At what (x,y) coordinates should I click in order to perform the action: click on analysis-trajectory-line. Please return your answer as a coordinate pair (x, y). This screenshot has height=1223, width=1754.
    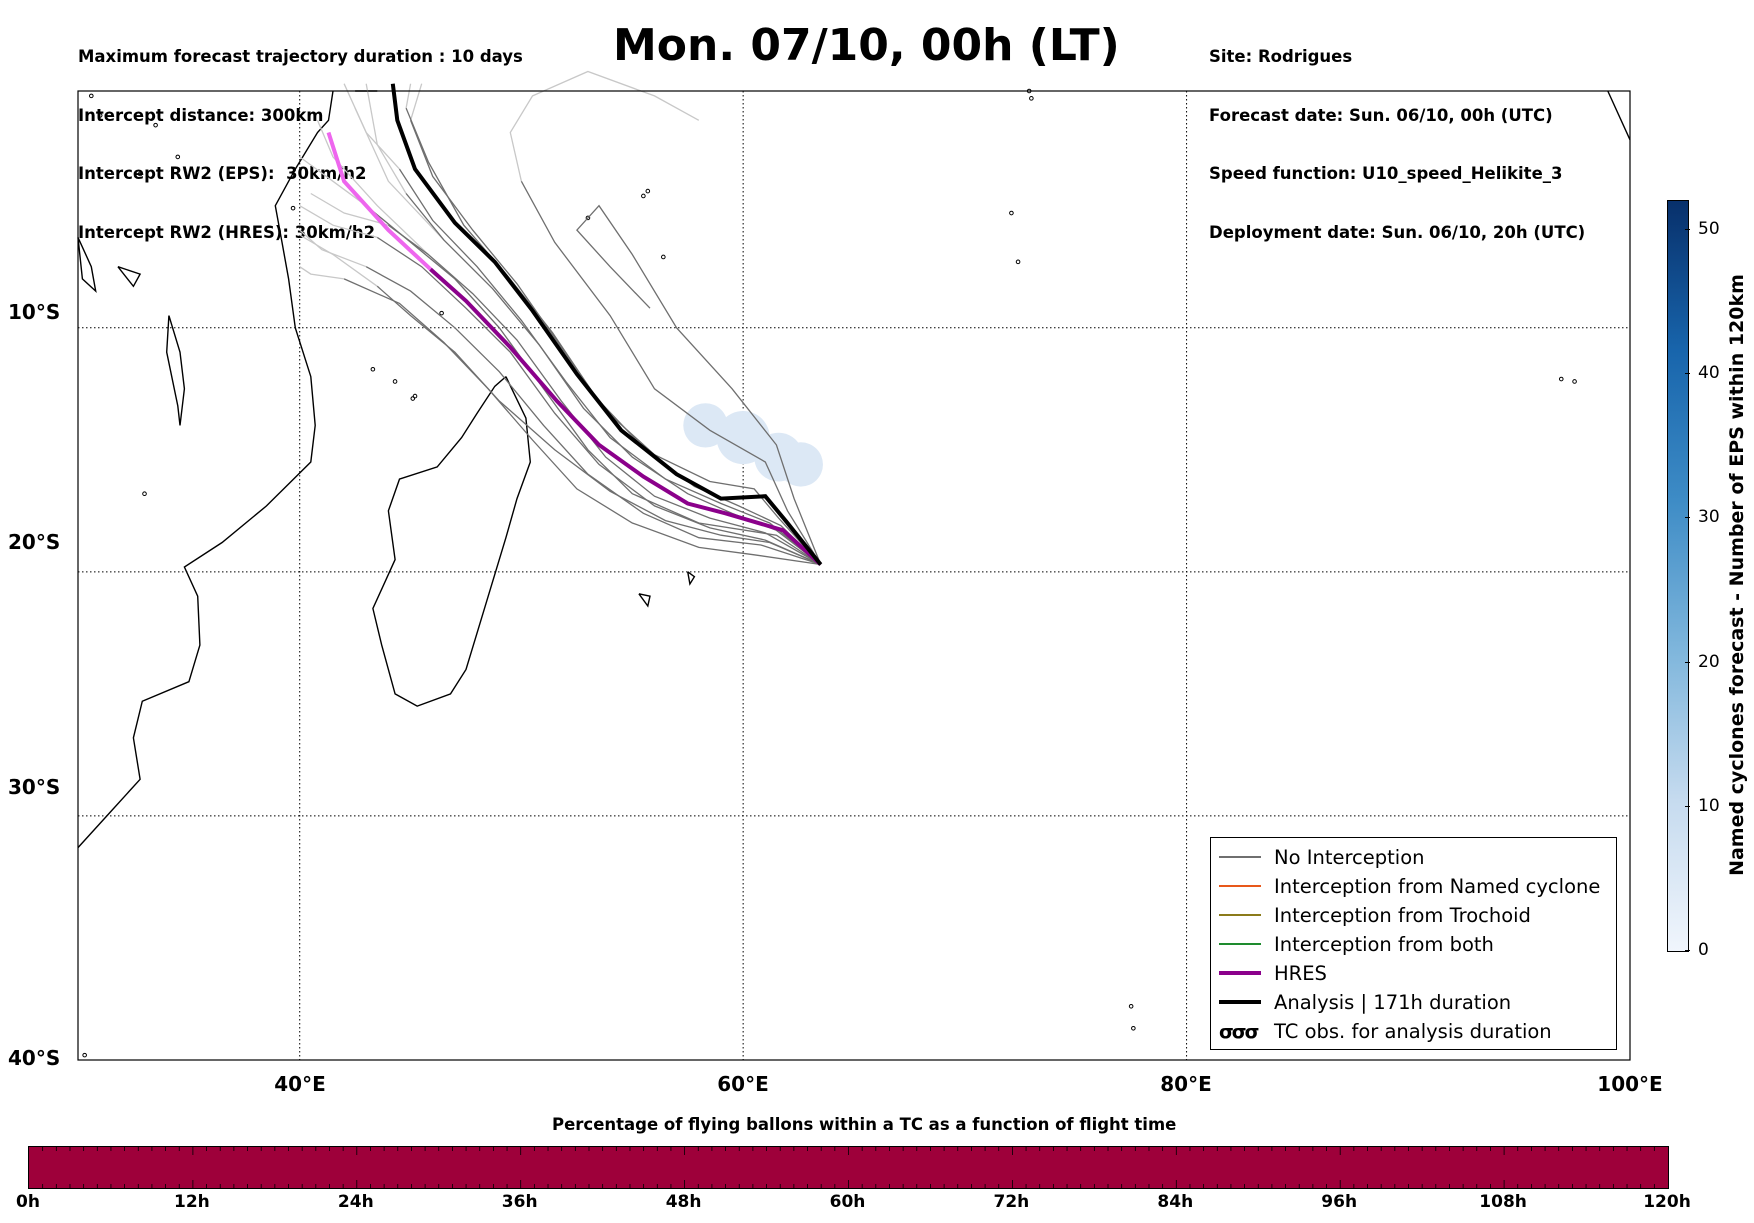
    Looking at the image, I should click on (606, 324).